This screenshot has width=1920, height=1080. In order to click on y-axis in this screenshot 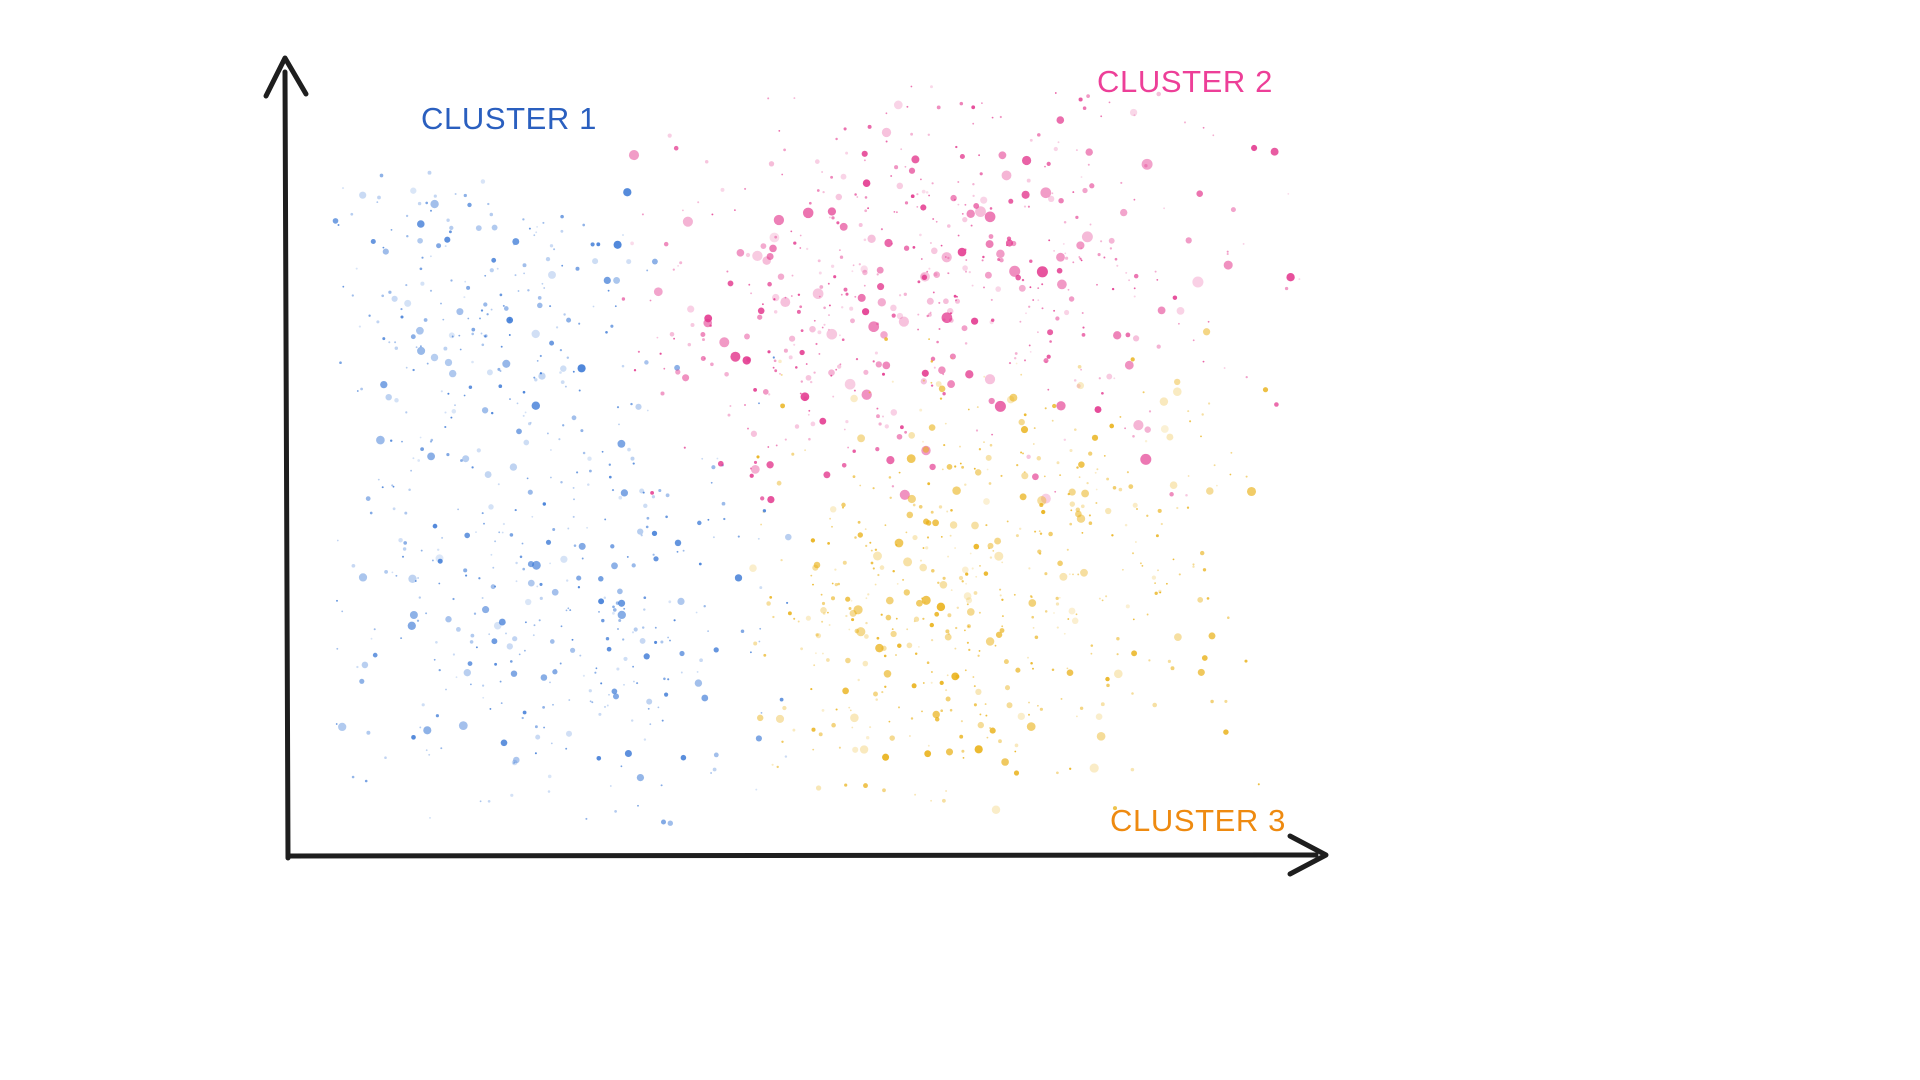, I will do `click(286, 458)`.